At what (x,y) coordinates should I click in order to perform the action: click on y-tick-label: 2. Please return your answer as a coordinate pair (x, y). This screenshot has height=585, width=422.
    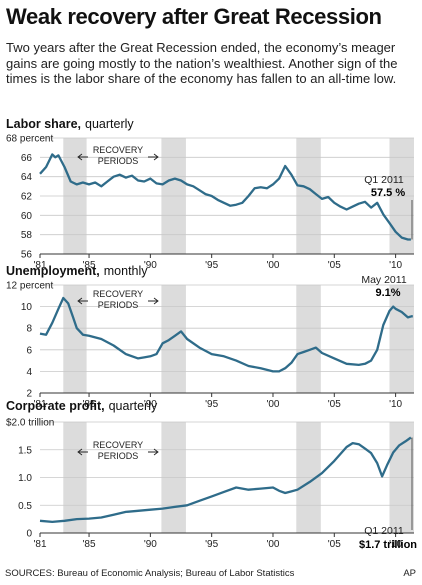
    Looking at the image, I should click on (29, 394).